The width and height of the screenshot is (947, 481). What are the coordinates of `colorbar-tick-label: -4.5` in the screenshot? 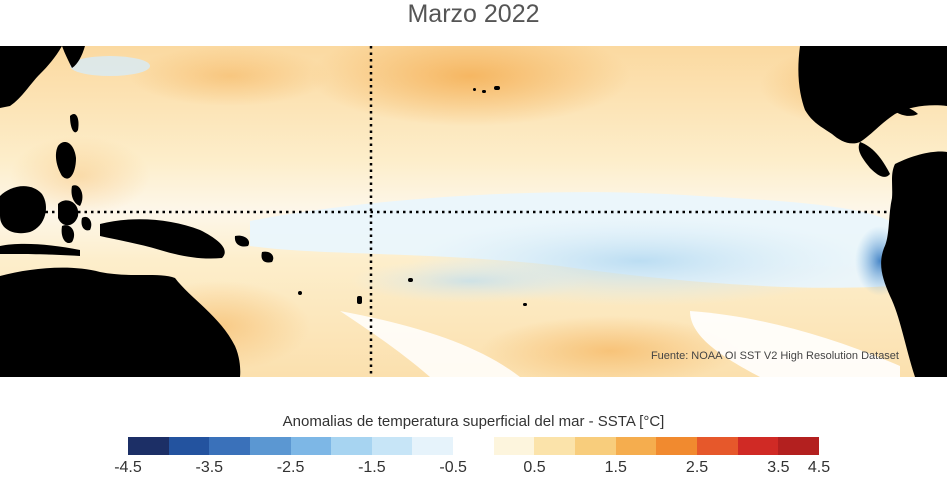 It's located at (128, 467).